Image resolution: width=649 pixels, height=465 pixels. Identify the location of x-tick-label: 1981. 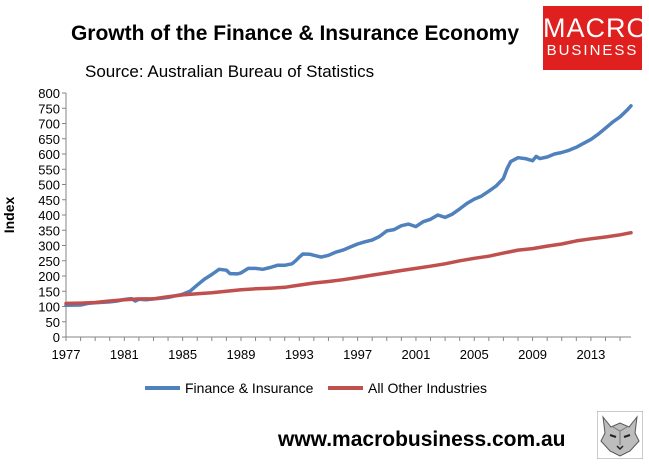
(124, 354).